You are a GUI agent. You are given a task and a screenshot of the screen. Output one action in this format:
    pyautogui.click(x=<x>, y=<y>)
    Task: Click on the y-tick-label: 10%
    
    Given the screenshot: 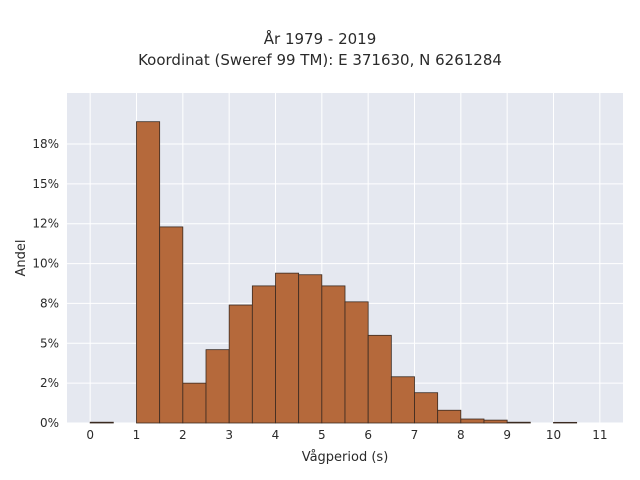 What is the action you would take?
    pyautogui.click(x=45, y=264)
    